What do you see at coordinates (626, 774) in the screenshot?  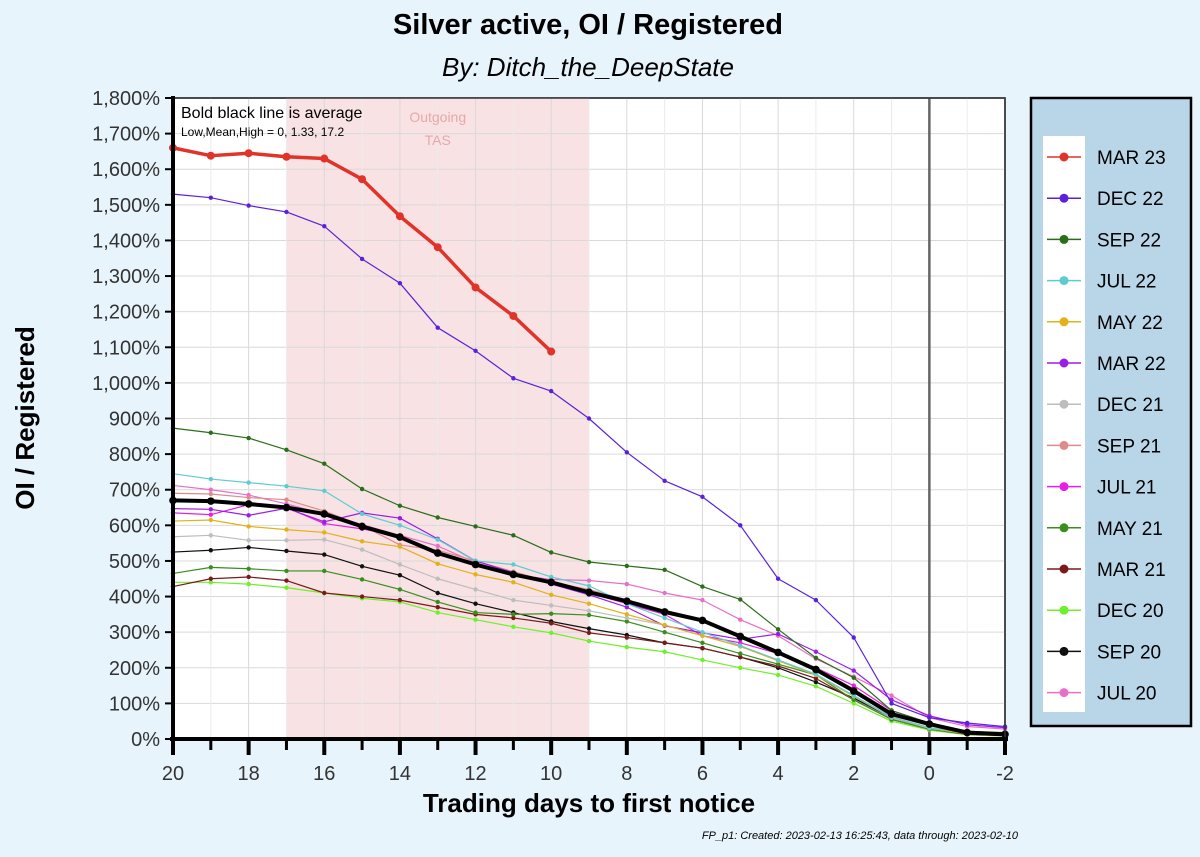 I see `x-tick-label: 8` at bounding box center [626, 774].